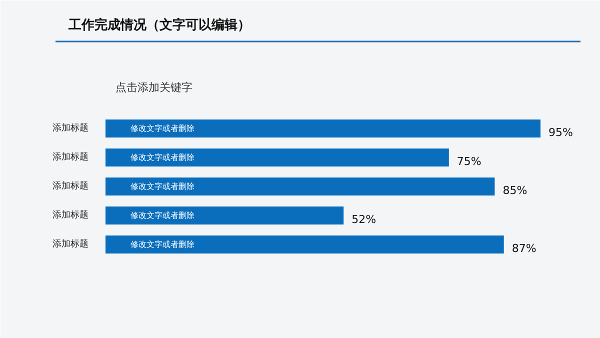  I want to click on data-label: 85%, so click(515, 190).